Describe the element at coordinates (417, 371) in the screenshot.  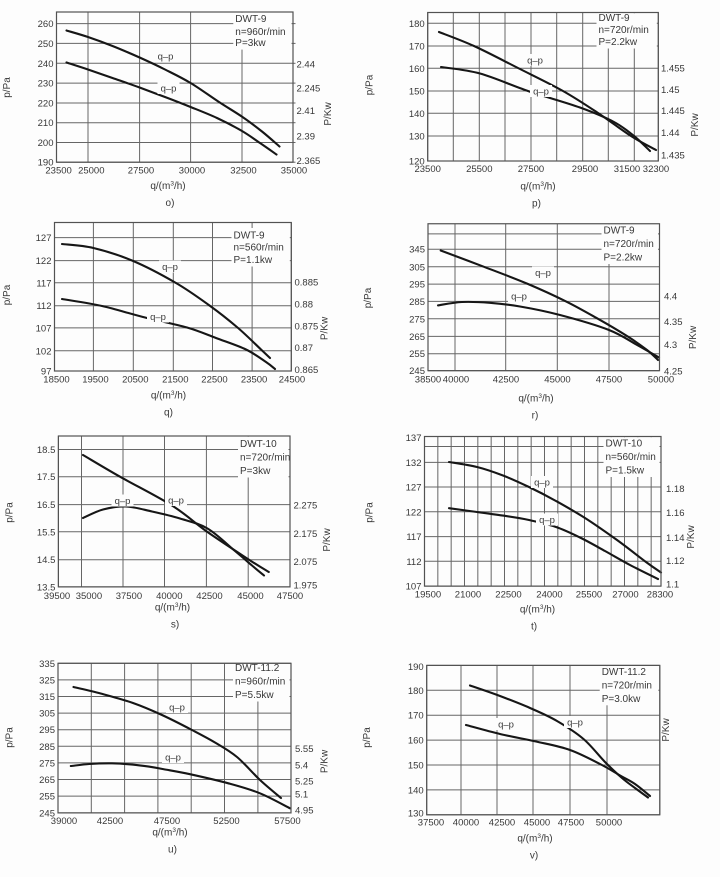
I see `svg-text: 245` at that location.